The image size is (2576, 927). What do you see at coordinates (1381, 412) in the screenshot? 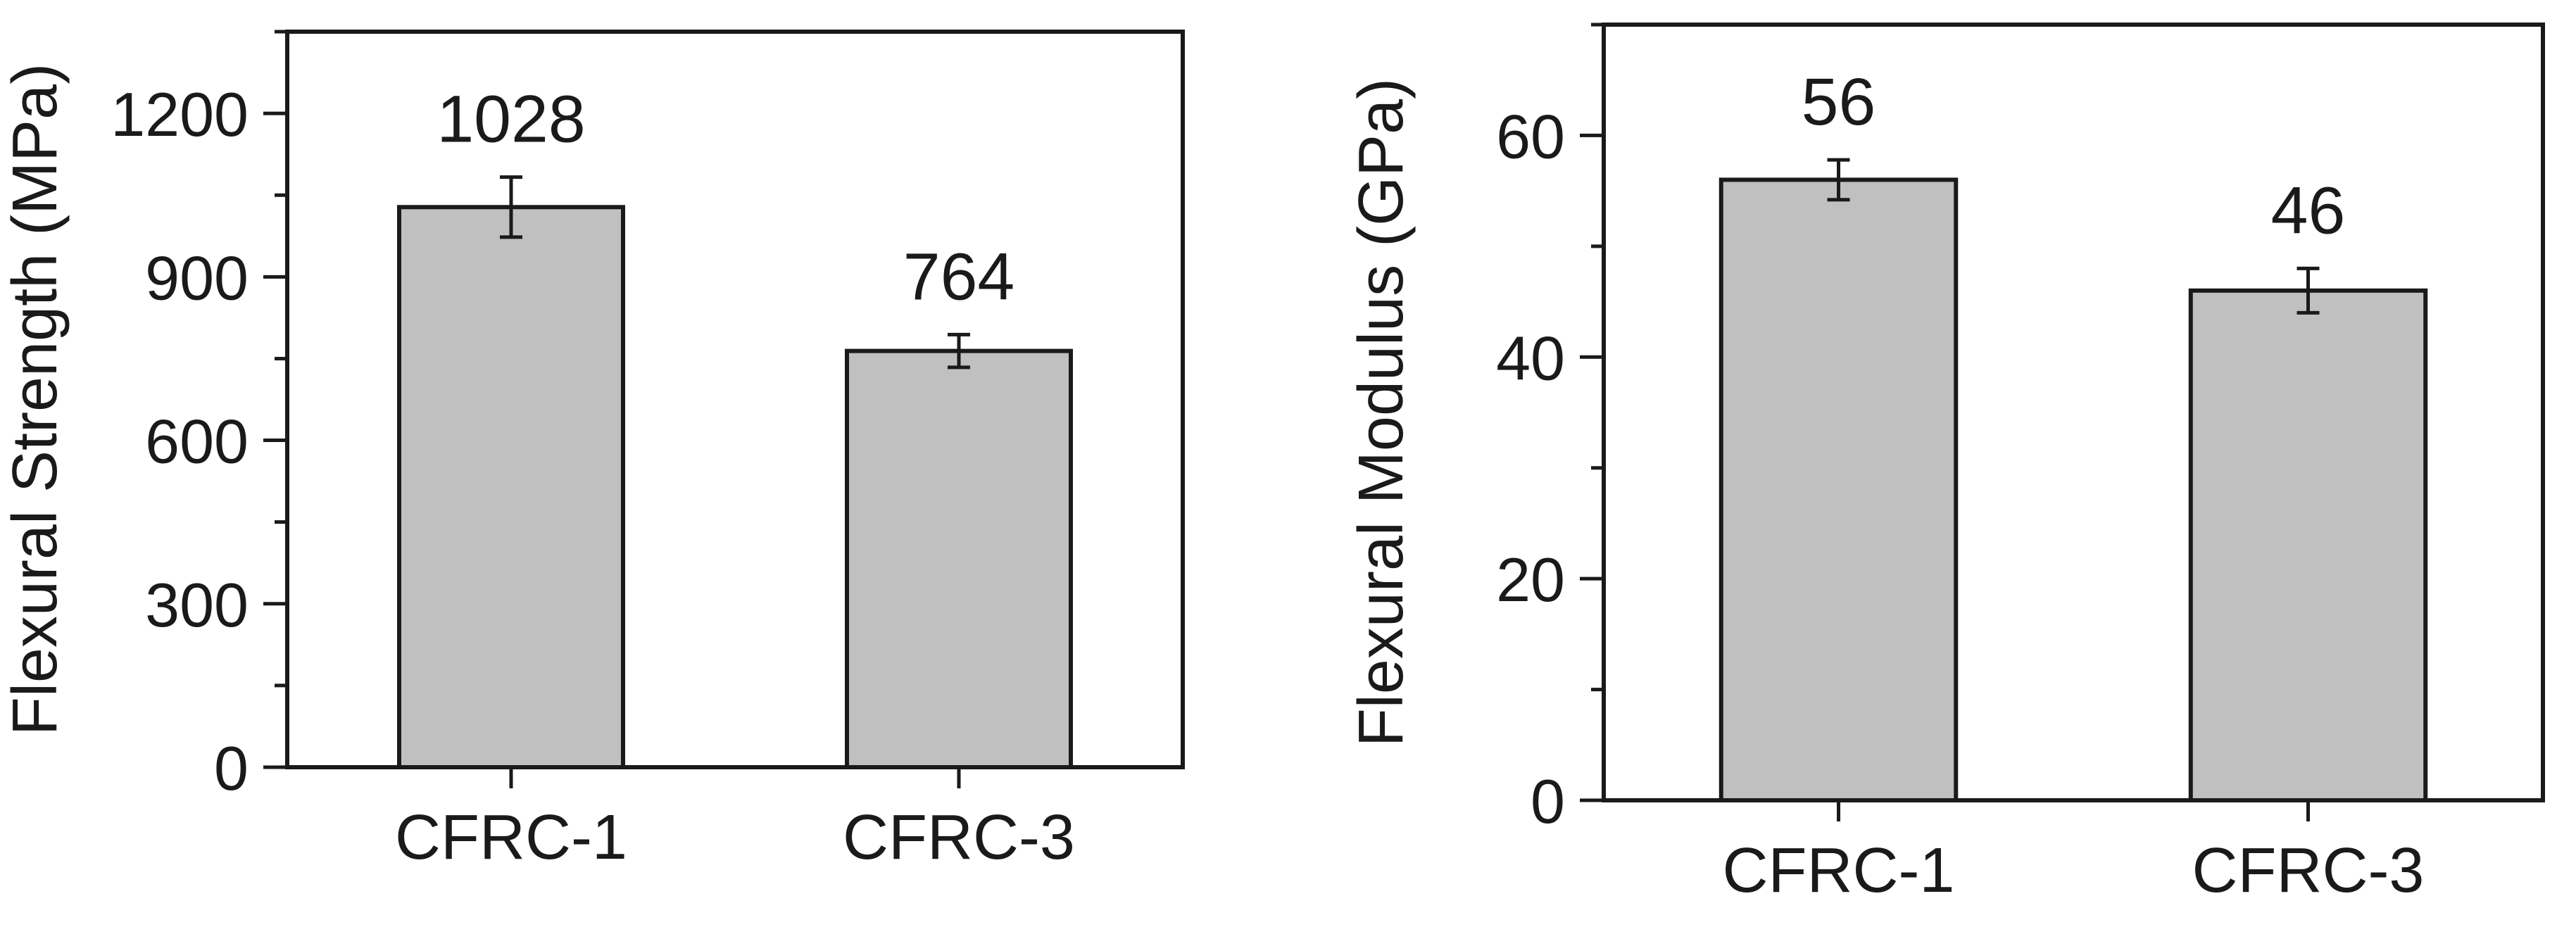
I see `y-axis-label: Flexural Modulus (GPa)` at bounding box center [1381, 412].